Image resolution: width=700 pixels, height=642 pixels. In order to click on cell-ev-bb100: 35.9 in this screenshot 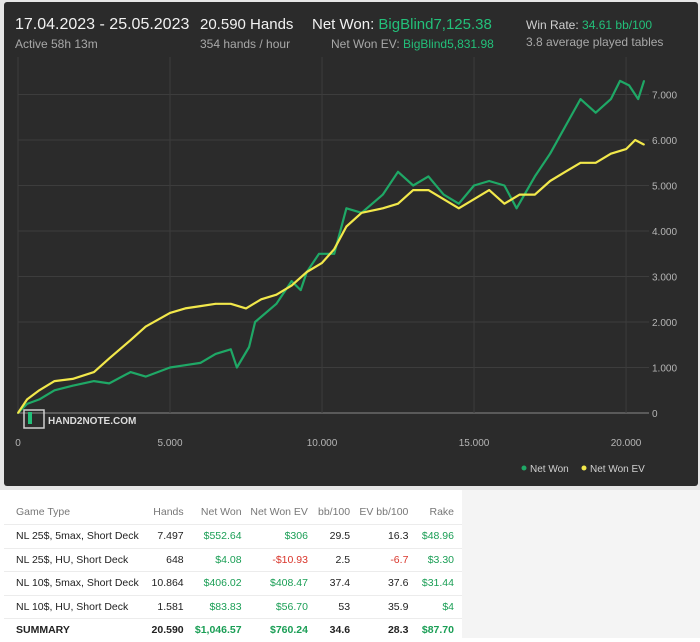, I will do `click(379, 607)`.